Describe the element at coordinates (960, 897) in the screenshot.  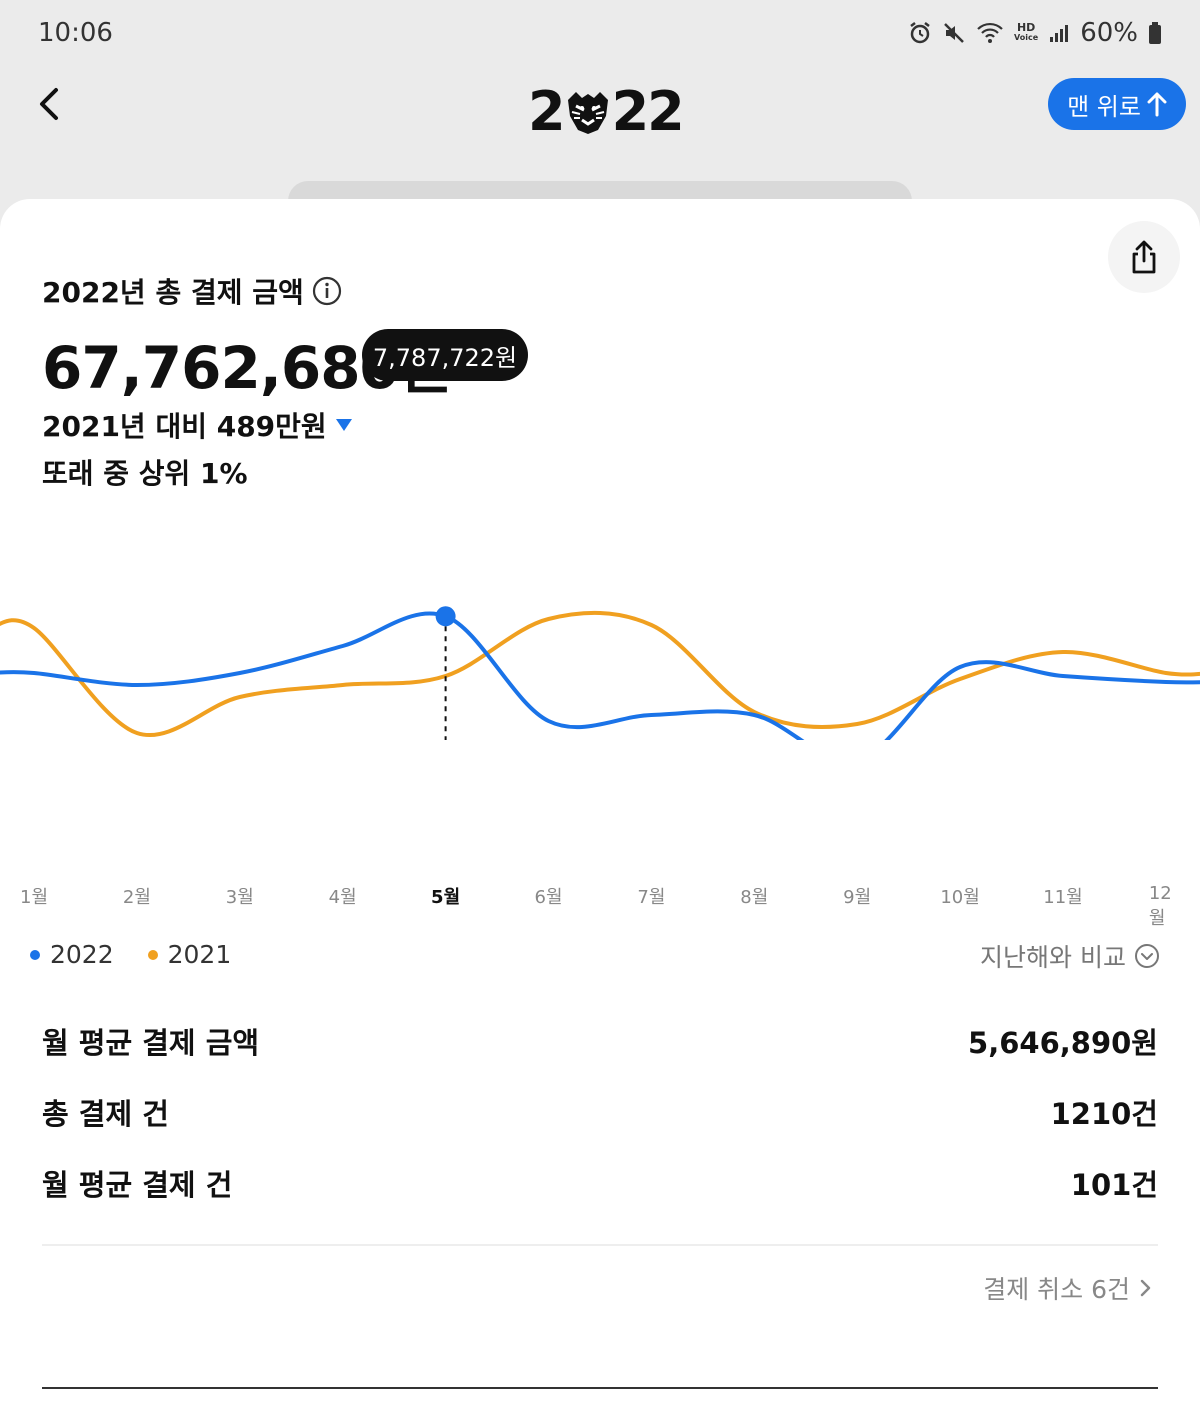
I see `month-label: 10월` at that location.